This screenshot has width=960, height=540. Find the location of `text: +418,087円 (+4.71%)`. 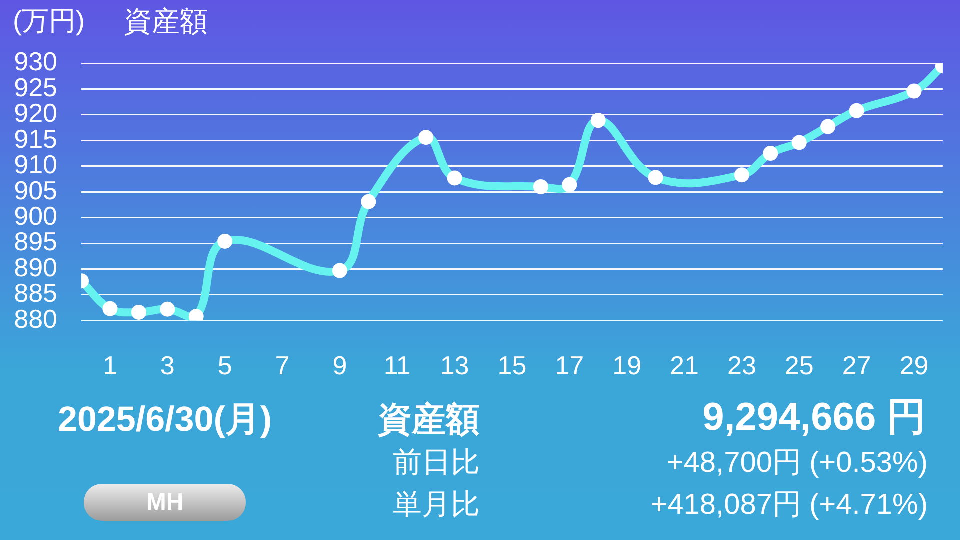

text: +418,087円 (+4.71%) is located at coordinates (789, 505).